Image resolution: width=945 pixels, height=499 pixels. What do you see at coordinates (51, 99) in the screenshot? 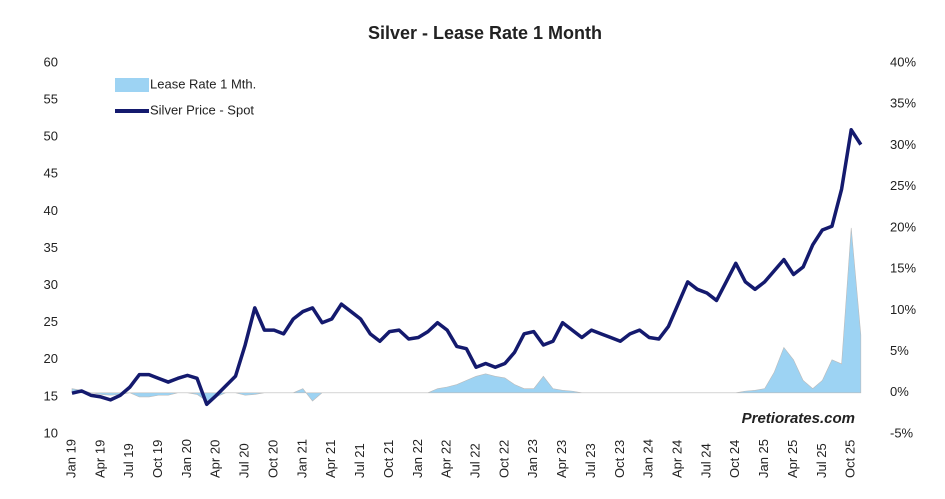
I see `y-tick-label: 55` at bounding box center [51, 99].